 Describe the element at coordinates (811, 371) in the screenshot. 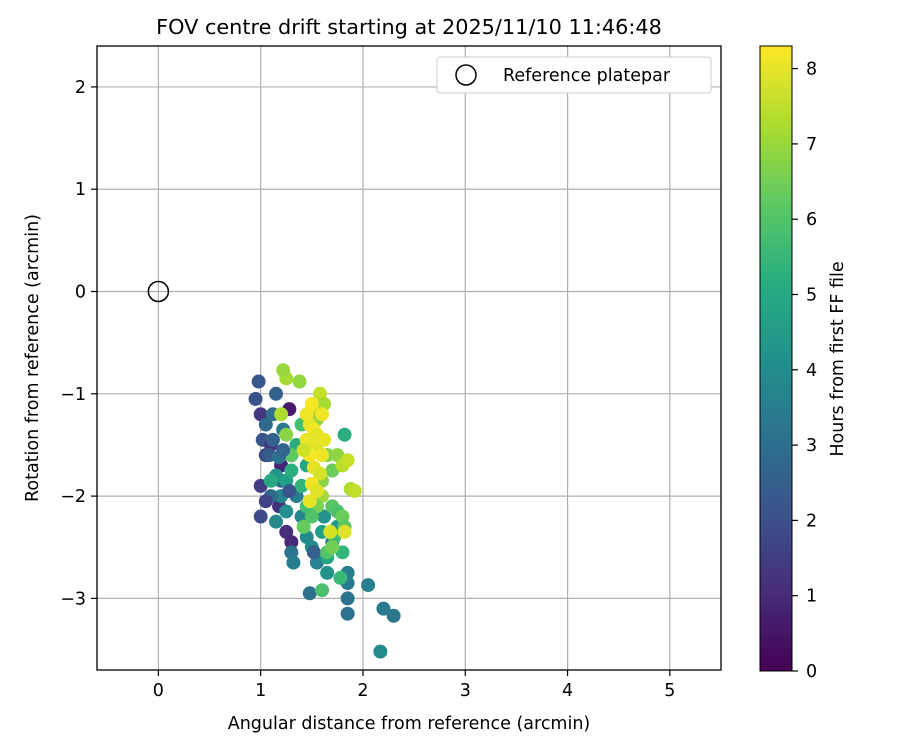

I see `colorbar-tick-label: 4` at that location.